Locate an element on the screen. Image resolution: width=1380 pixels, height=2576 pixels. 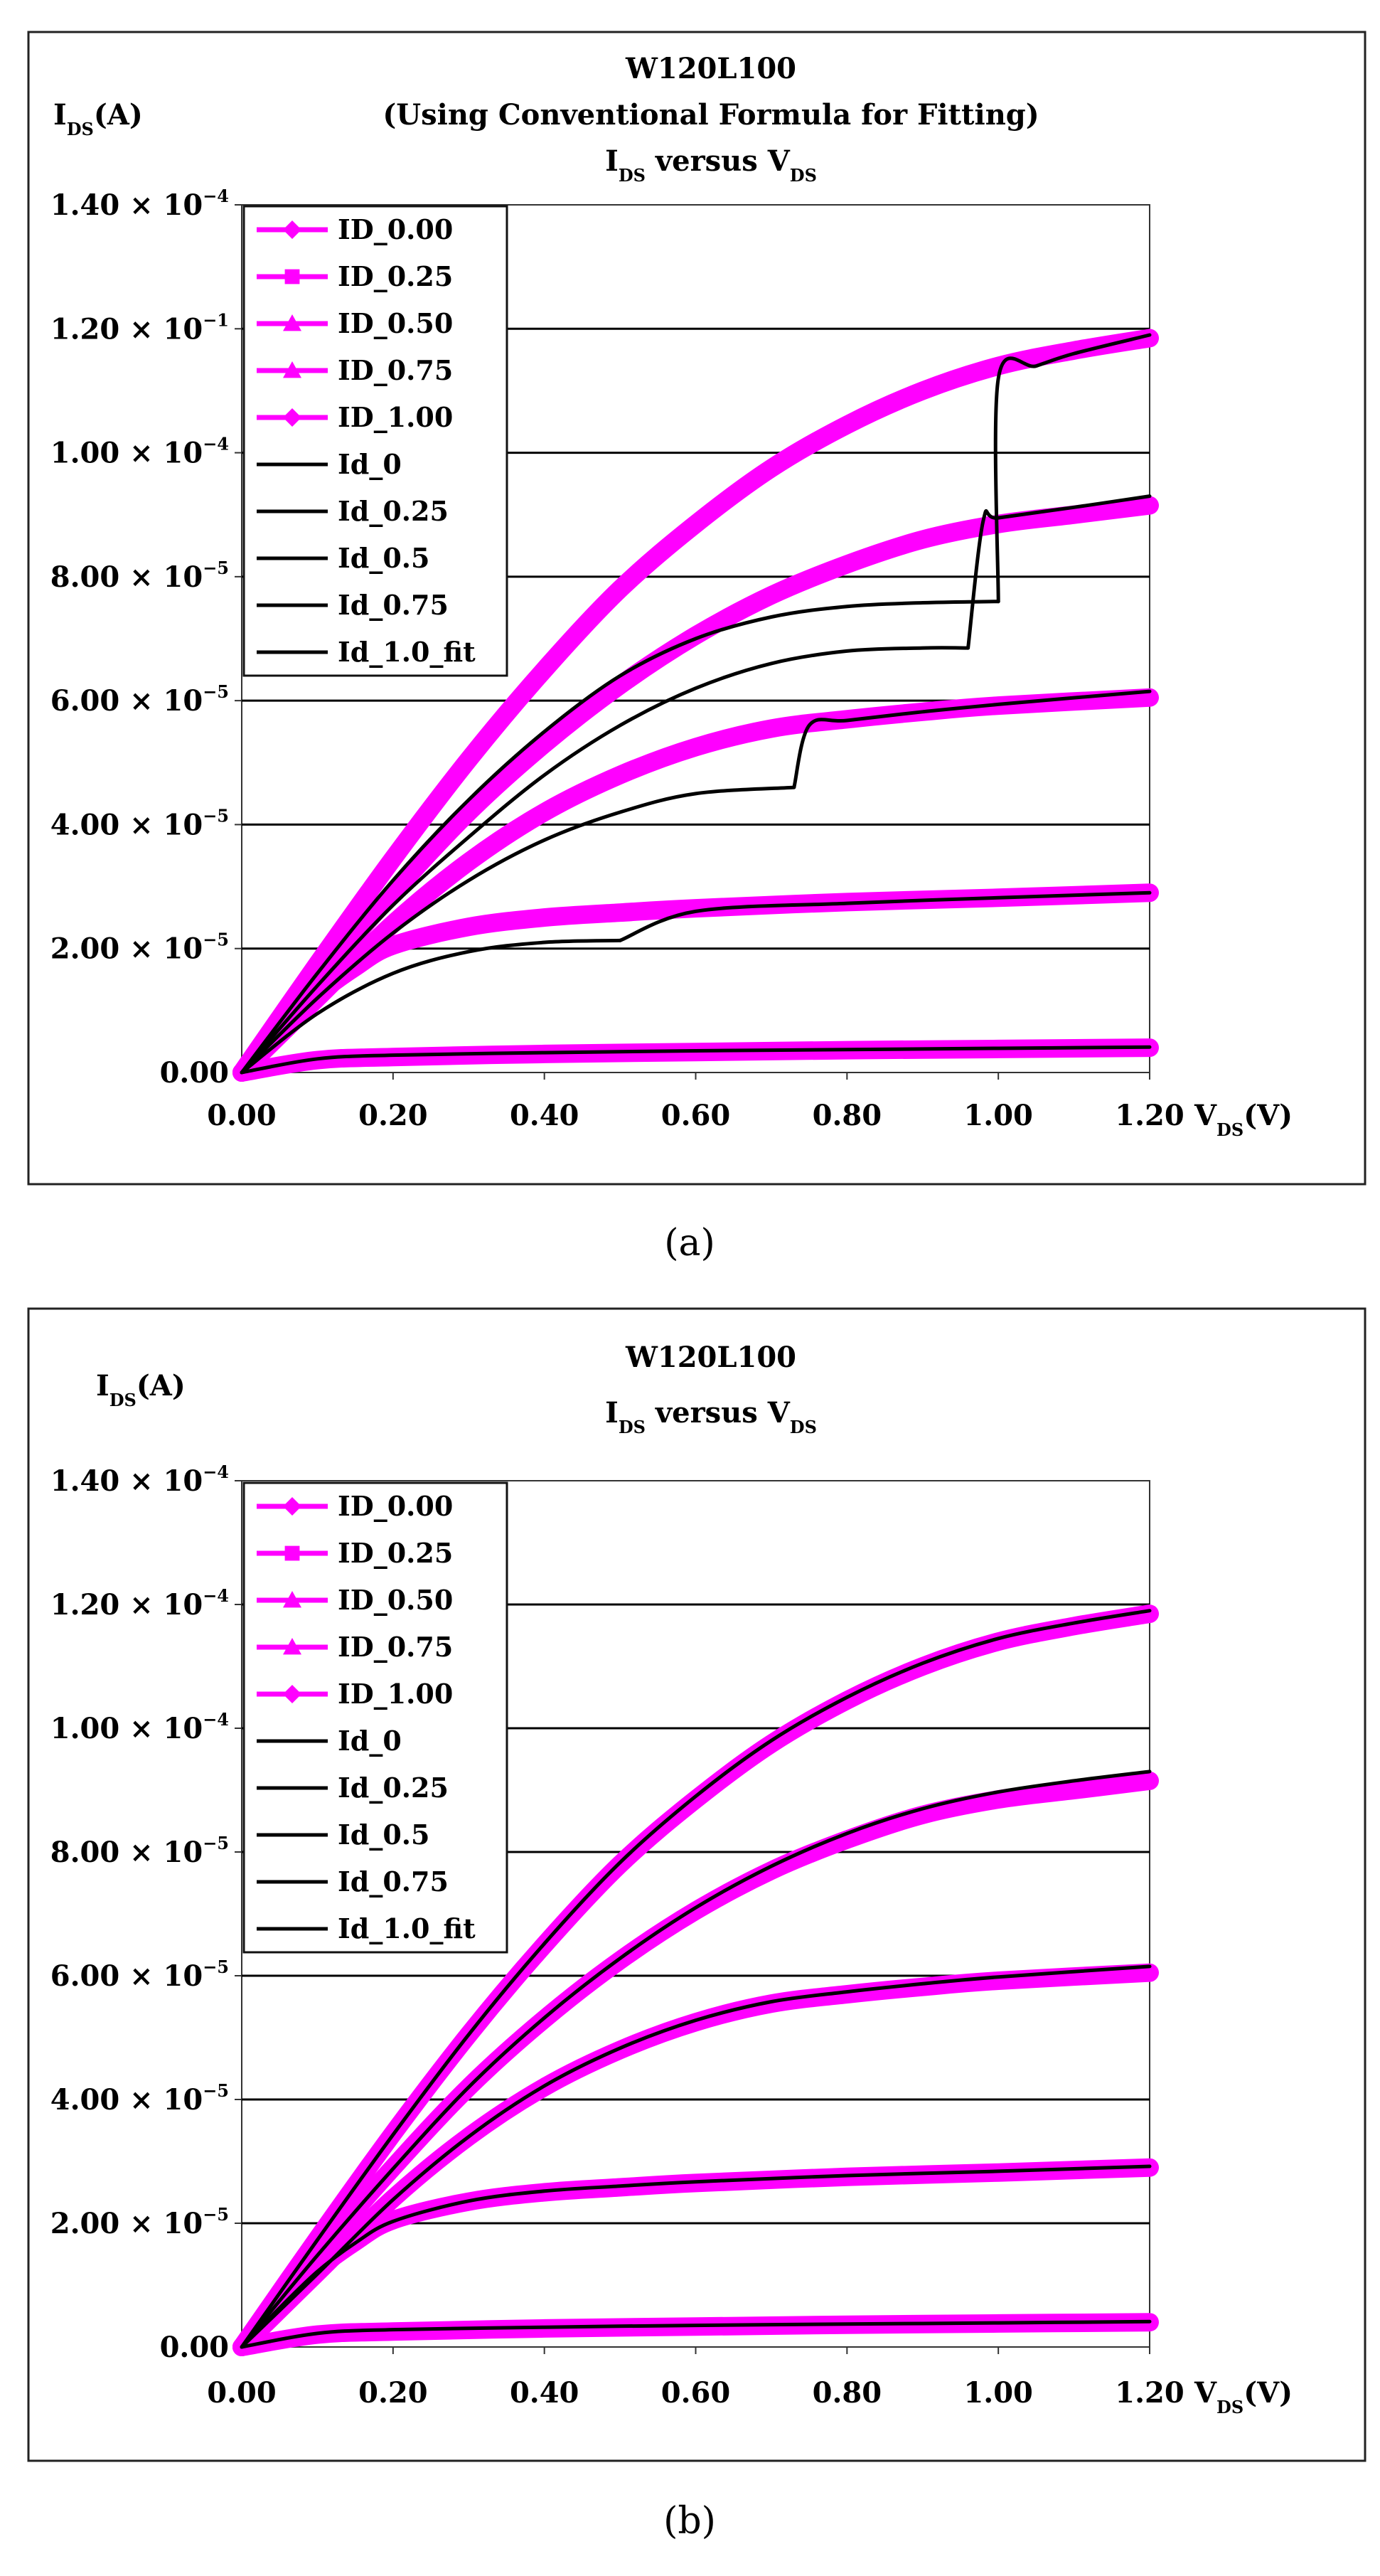
fit-series-id-0-75-linear is located at coordinates (605, 860).